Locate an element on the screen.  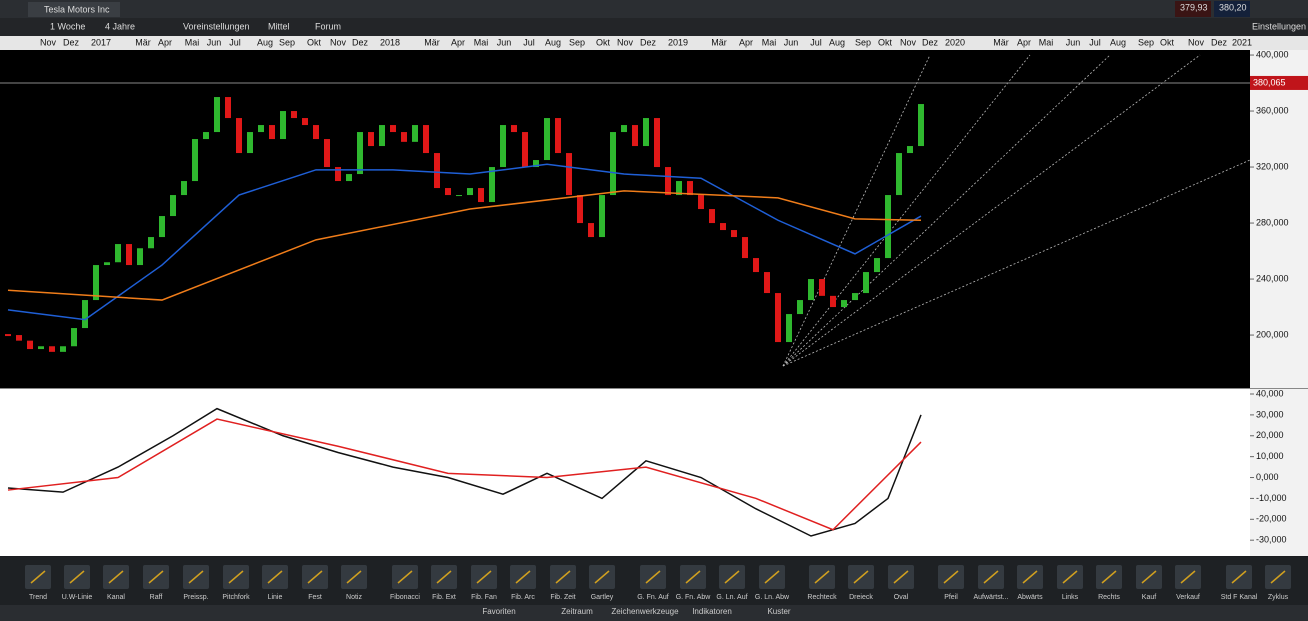
x-tick-label: 2021 is located at coordinates (1242, 42).